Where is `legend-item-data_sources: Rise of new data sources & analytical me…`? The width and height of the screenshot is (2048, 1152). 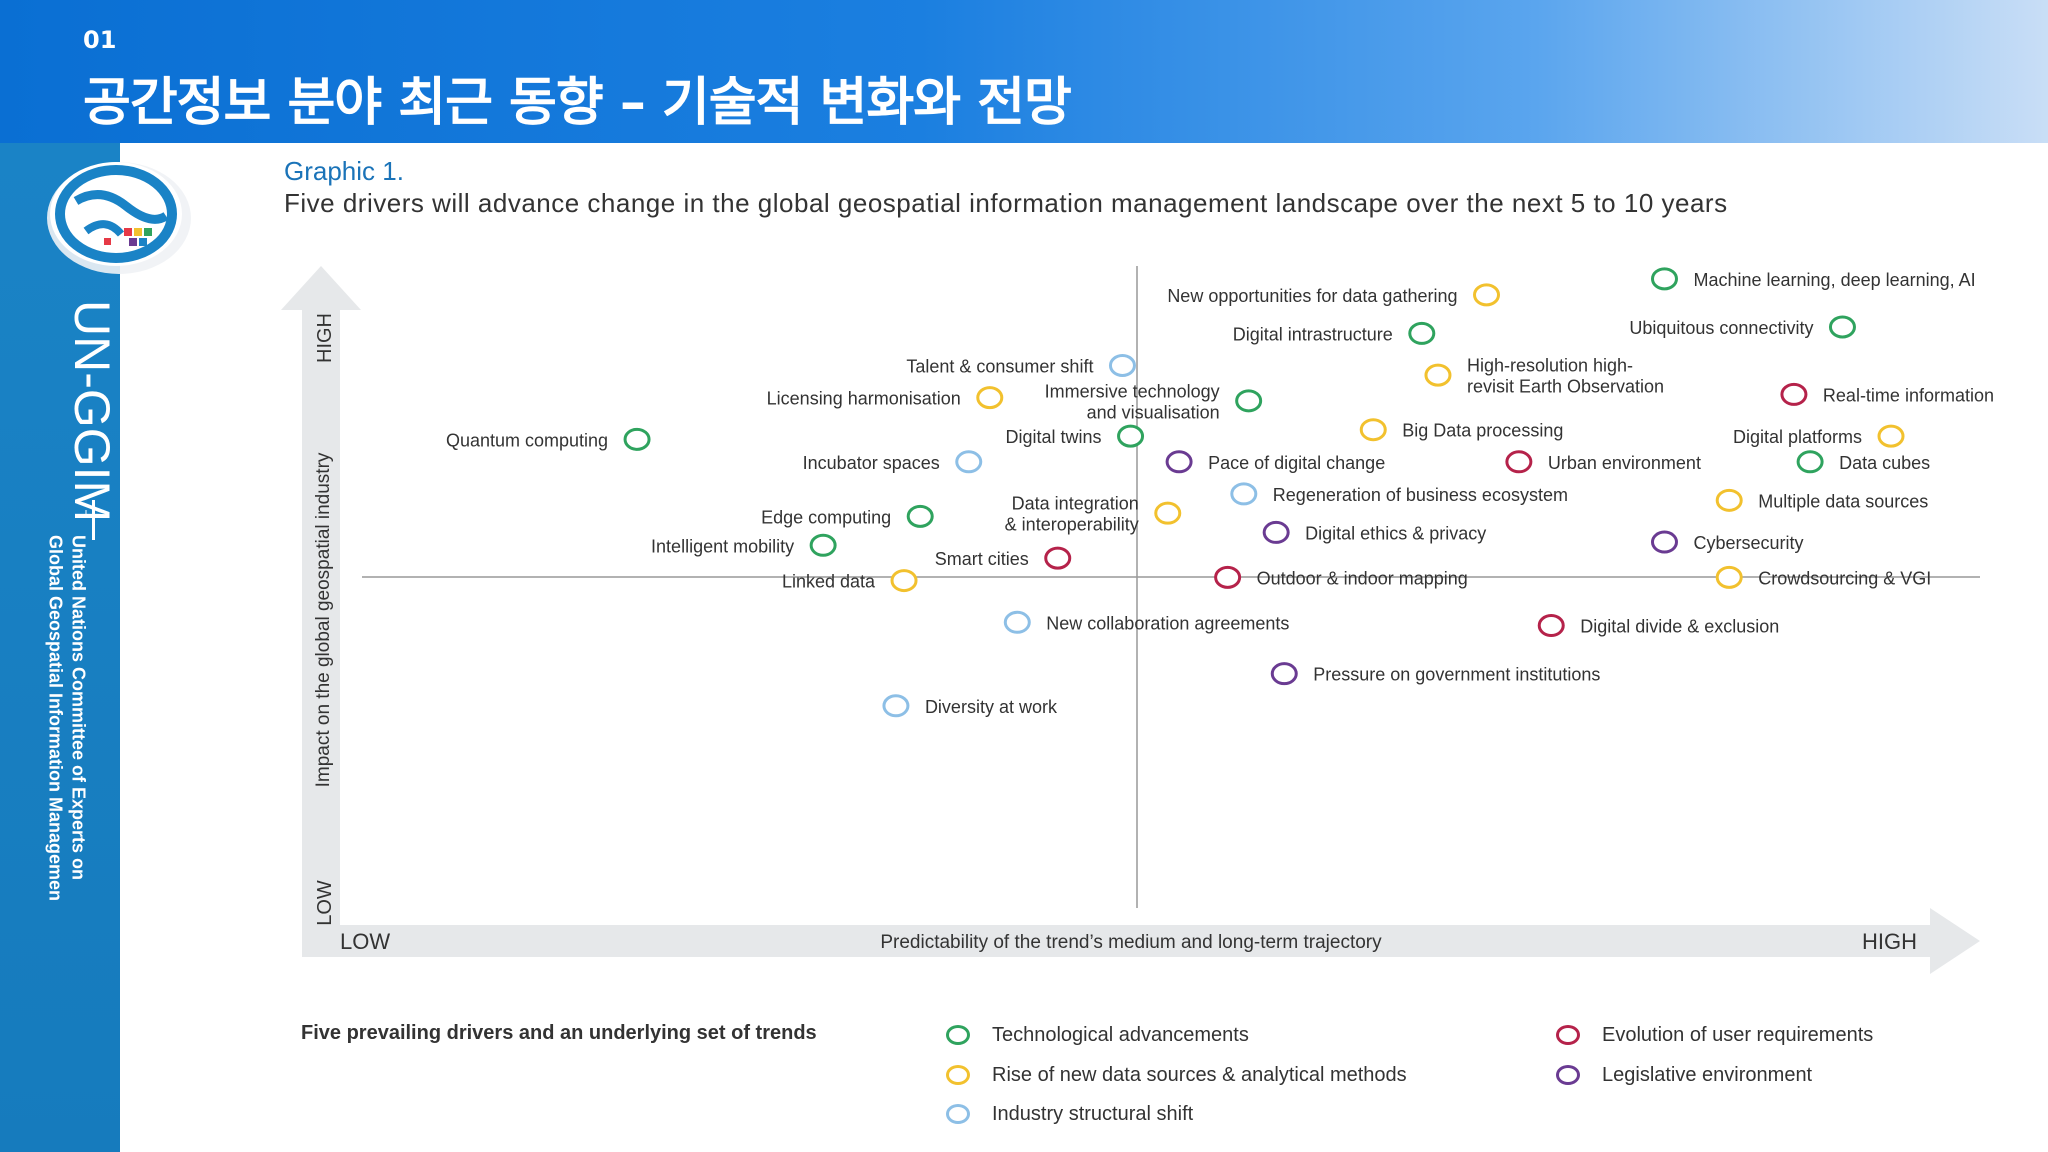
legend-item-data_sources: Rise of new data sources & analytical me… is located at coordinates (1176, 1075).